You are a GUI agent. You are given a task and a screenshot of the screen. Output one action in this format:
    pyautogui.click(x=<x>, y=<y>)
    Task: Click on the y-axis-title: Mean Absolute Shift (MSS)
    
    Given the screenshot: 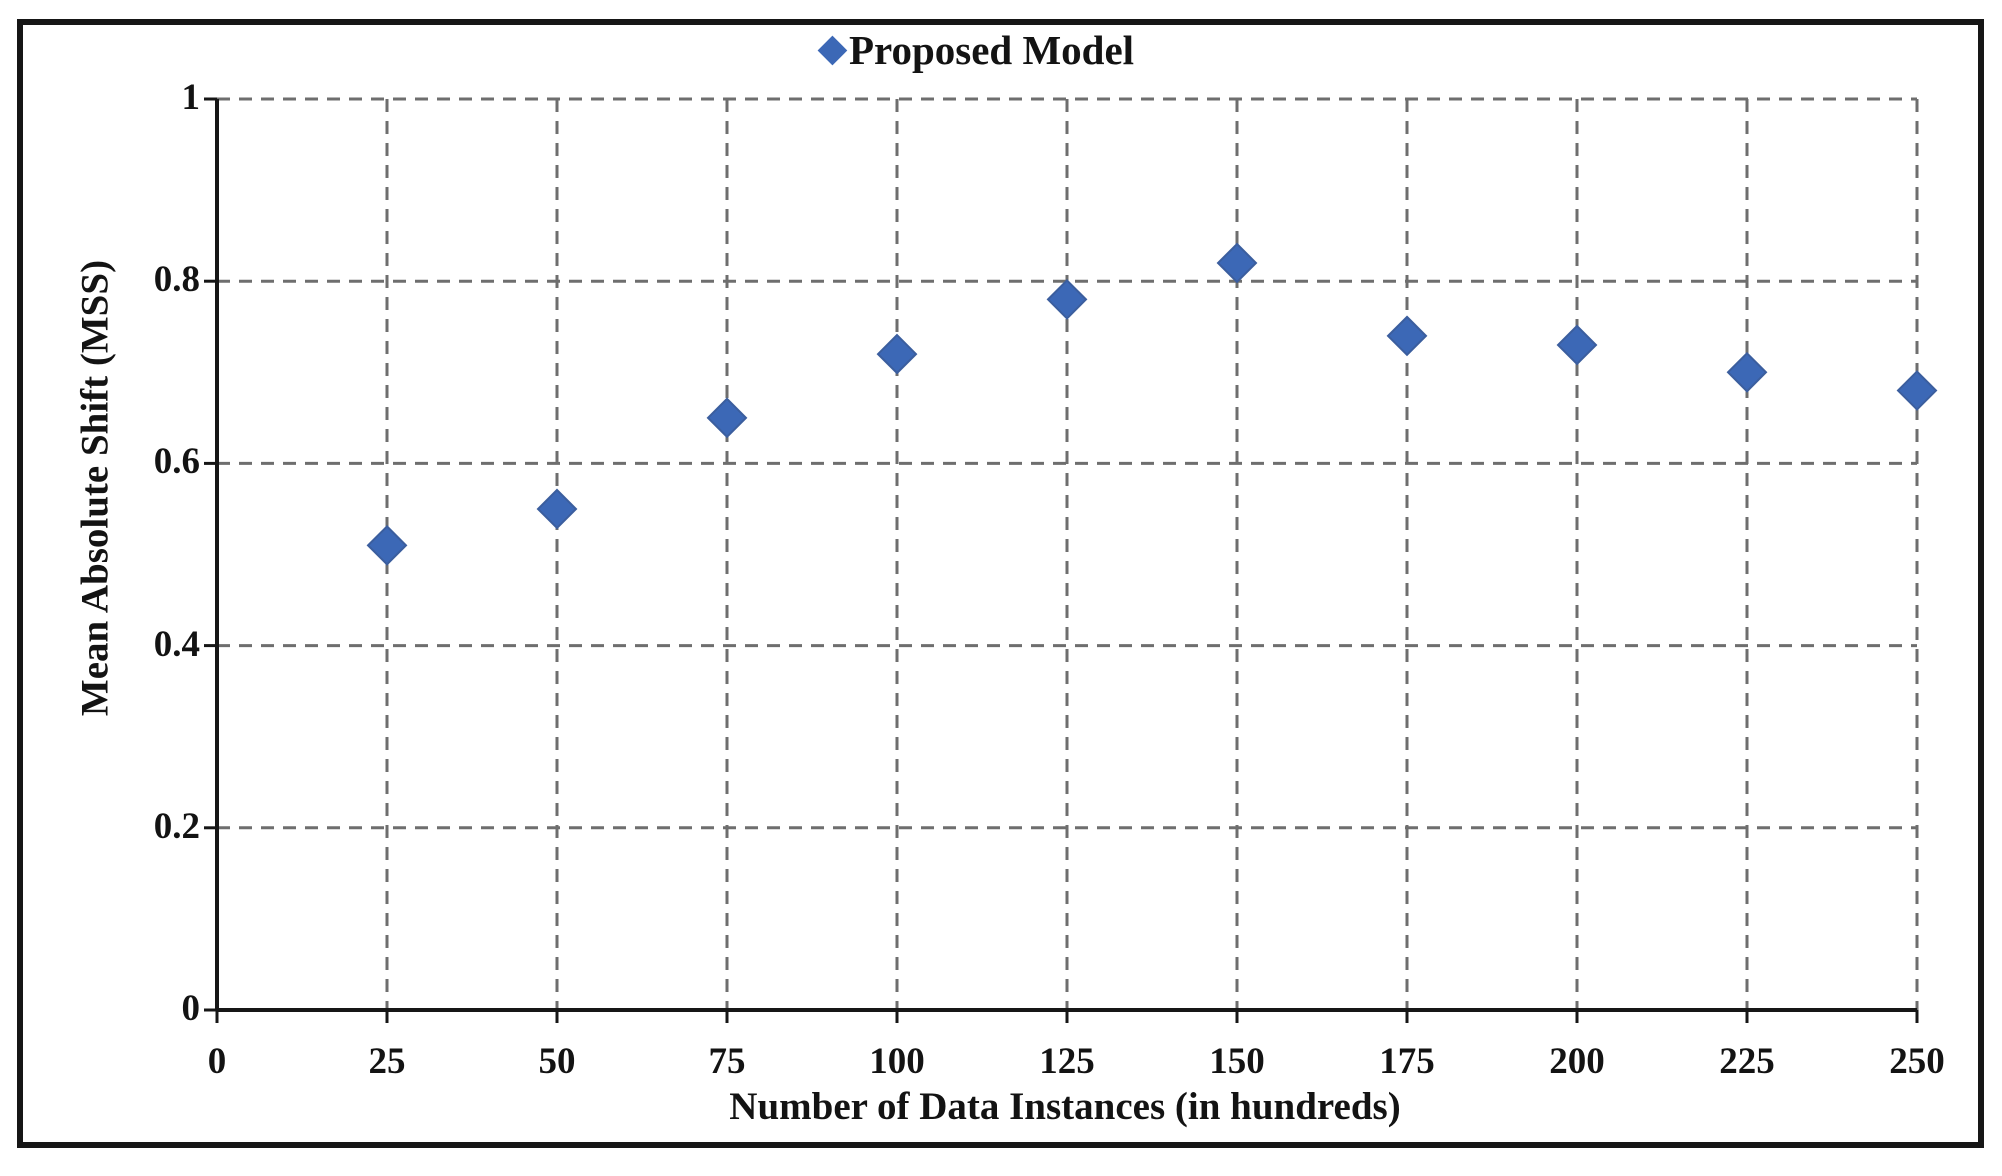 What is the action you would take?
    pyautogui.click(x=95, y=488)
    